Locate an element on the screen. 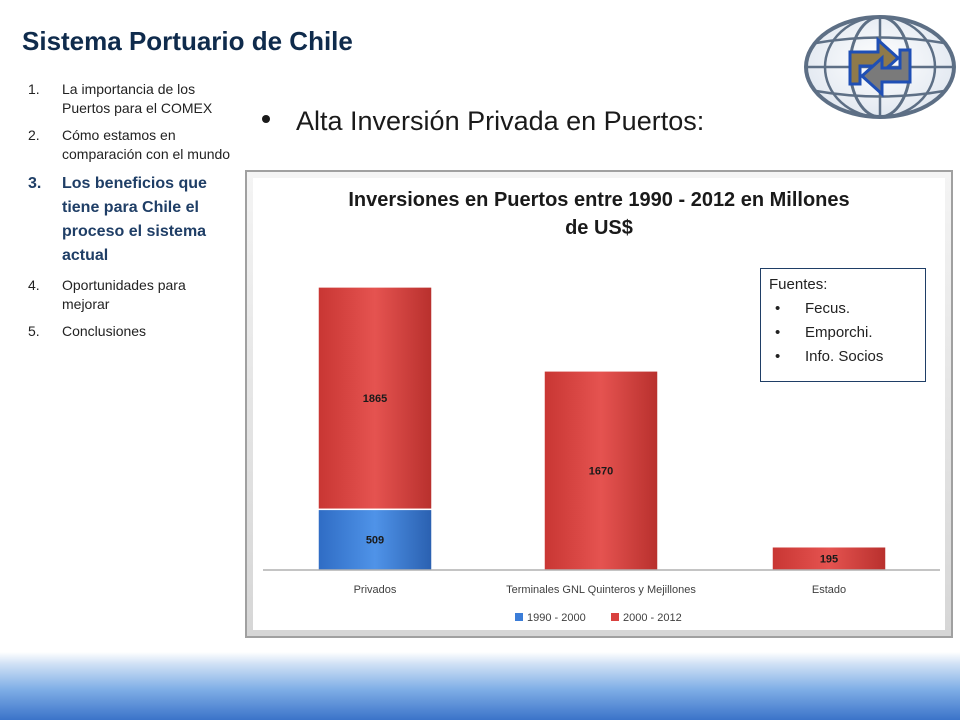 This screenshot has height=720, width=960. agenda-item-number: 1. is located at coordinates (34, 89).